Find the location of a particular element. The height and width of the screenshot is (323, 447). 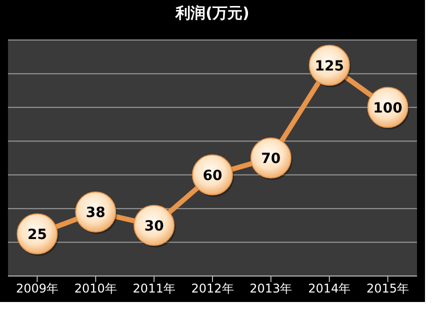

x-tick-label: 2009年 is located at coordinates (37, 289).